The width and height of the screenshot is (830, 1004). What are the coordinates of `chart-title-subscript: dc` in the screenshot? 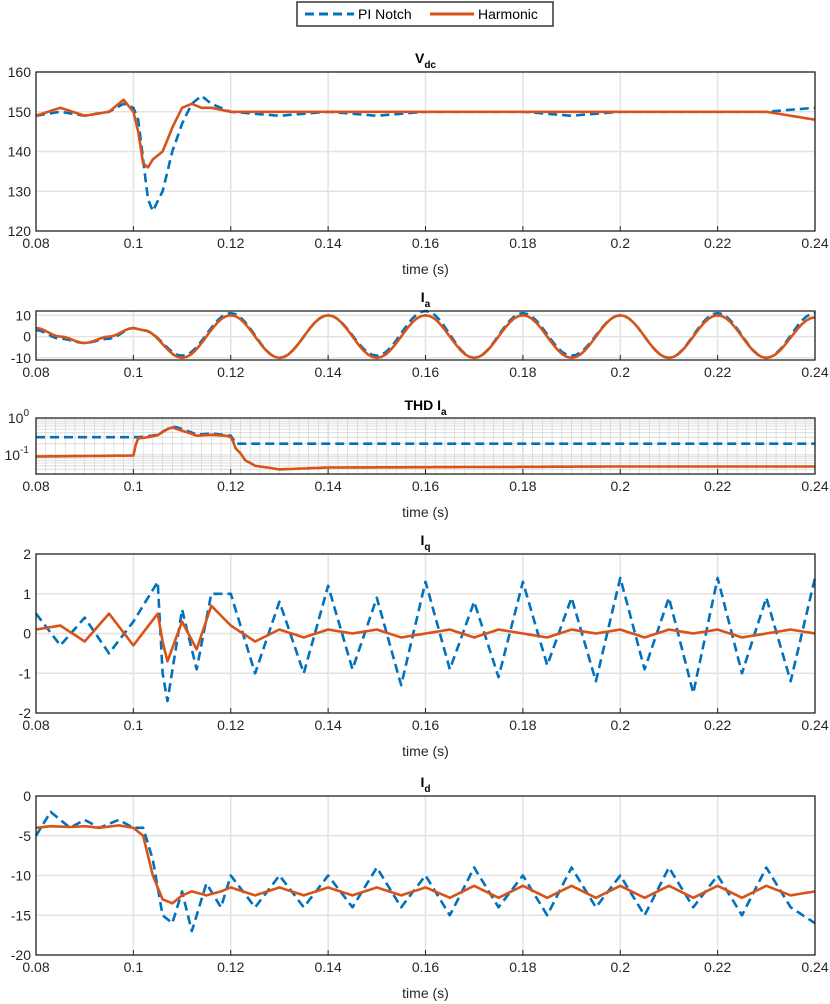 It's located at (430, 65).